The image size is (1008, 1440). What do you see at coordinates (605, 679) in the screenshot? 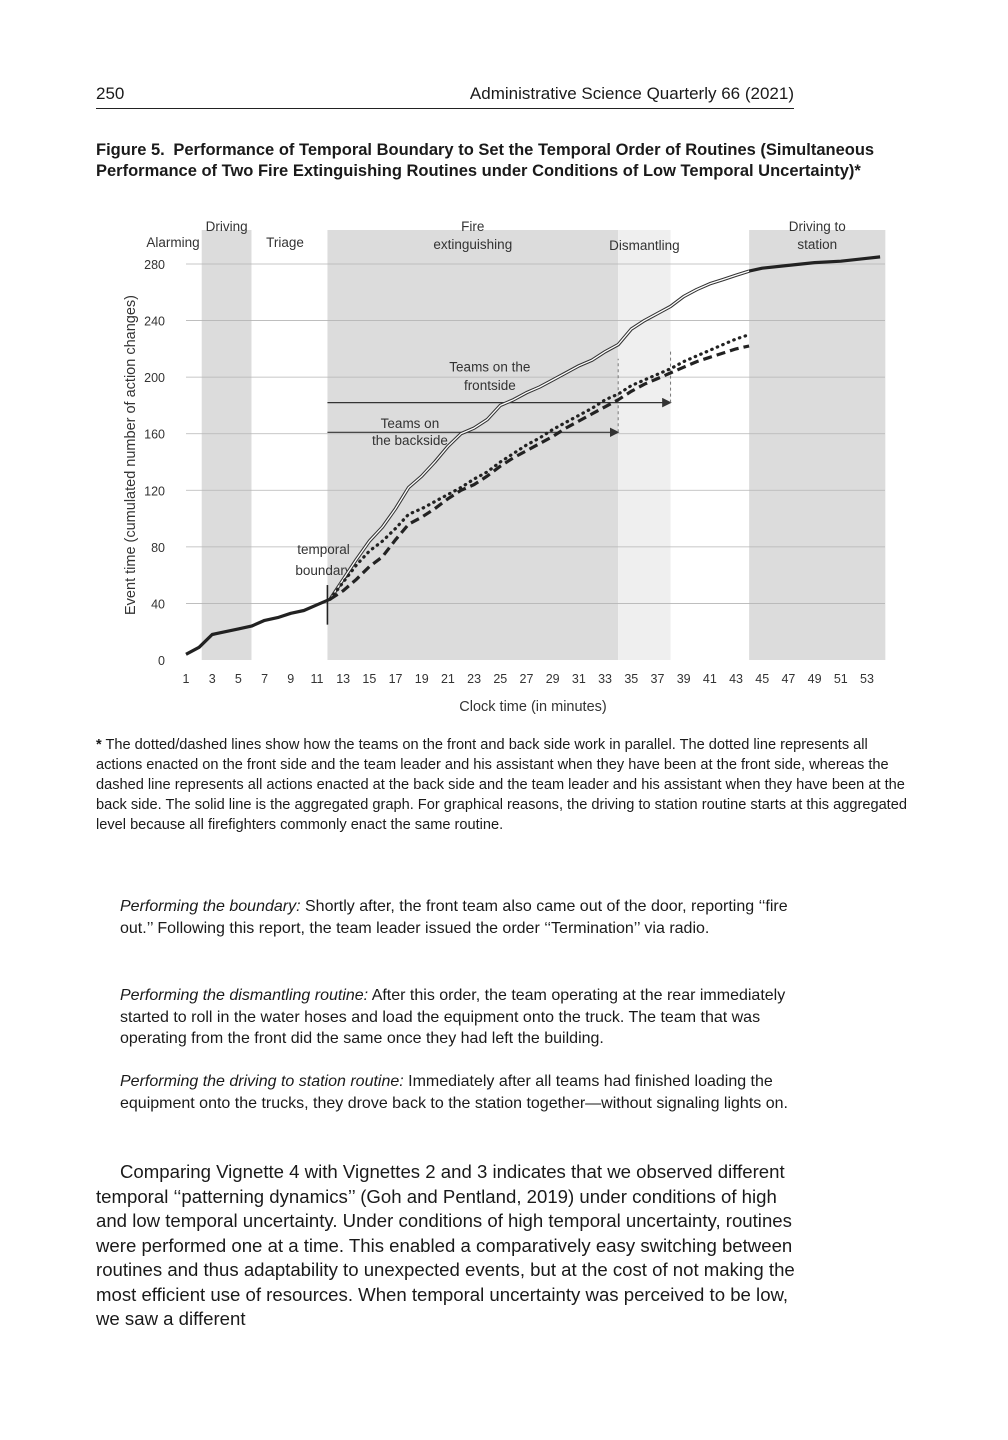
I see `x-tick-label: 33` at bounding box center [605, 679].